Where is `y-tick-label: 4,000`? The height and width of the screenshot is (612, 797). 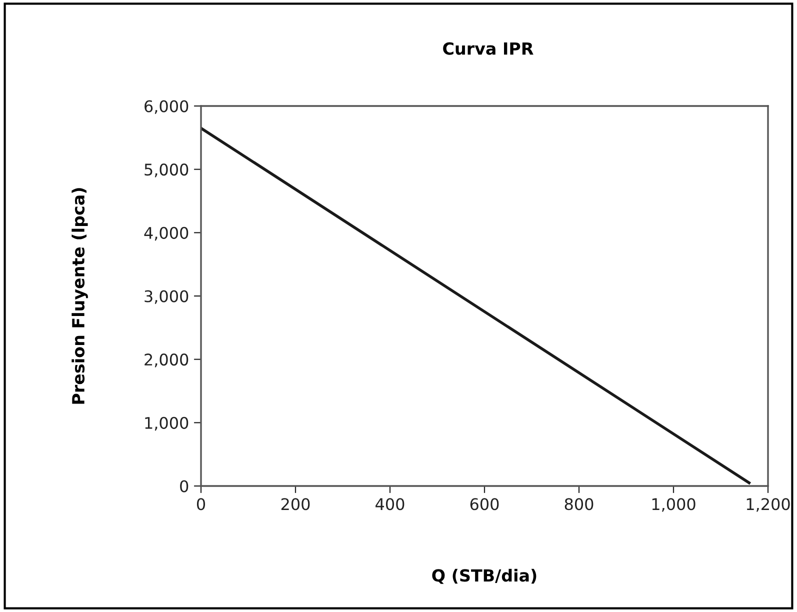
y-tick-label: 4,000 is located at coordinates (166, 233).